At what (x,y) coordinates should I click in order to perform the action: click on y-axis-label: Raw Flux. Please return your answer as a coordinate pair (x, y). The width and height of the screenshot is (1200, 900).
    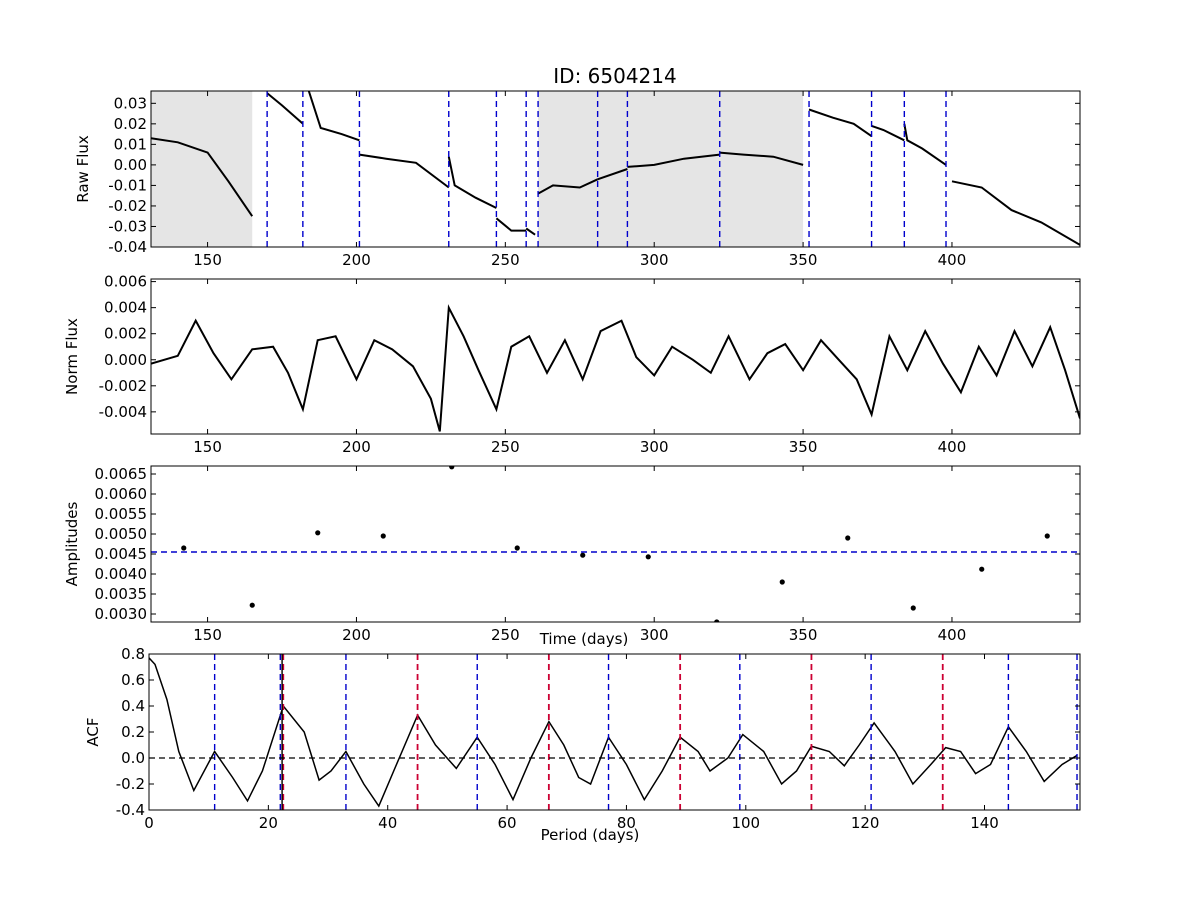
    Looking at the image, I should click on (83, 169).